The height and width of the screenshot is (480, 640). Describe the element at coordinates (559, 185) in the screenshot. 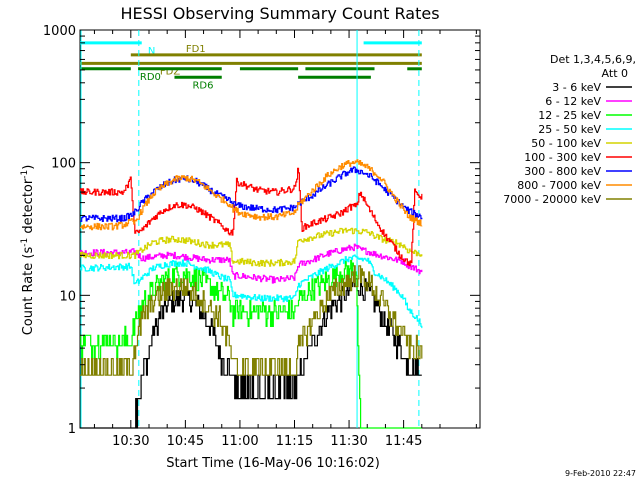

I see `legend-label: 800 - 7000 keV` at that location.